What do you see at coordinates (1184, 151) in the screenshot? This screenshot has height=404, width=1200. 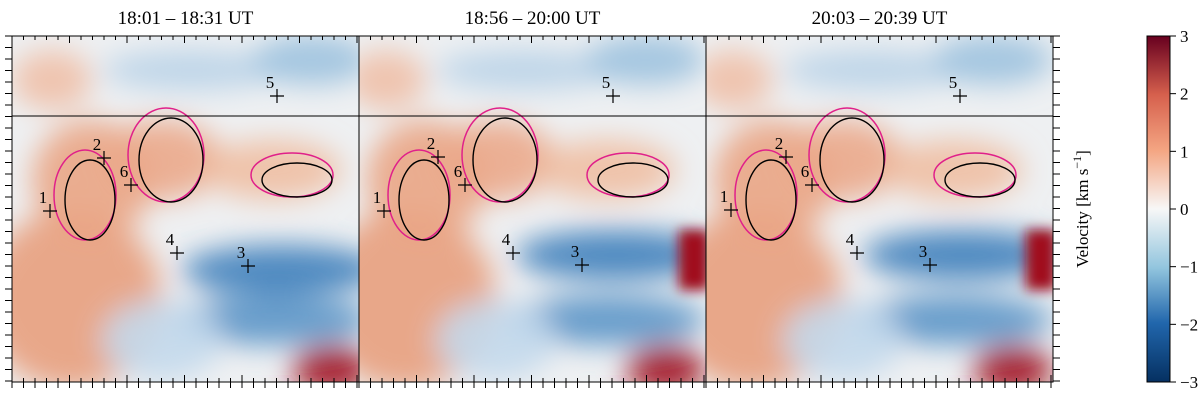 I see `colorbar-tick-label: 1` at bounding box center [1184, 151].